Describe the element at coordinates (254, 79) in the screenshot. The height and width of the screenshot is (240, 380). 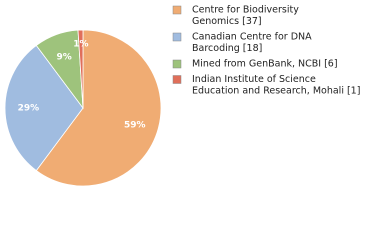
I see `legend-label: Indian Institute of Science` at that location.